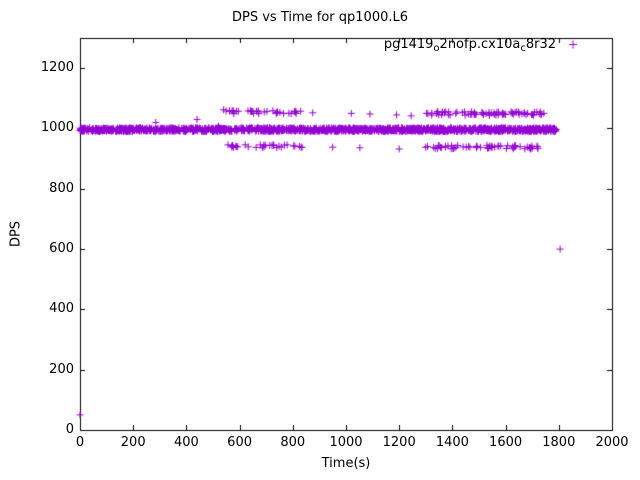 This screenshot has height=480, width=640. What do you see at coordinates (57, 128) in the screenshot?
I see `y-tick-label: 1000` at bounding box center [57, 128].